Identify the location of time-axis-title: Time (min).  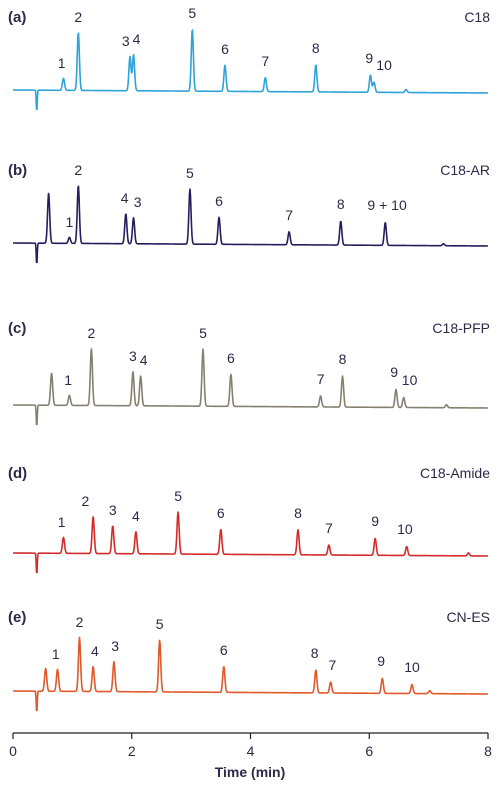
(250, 772).